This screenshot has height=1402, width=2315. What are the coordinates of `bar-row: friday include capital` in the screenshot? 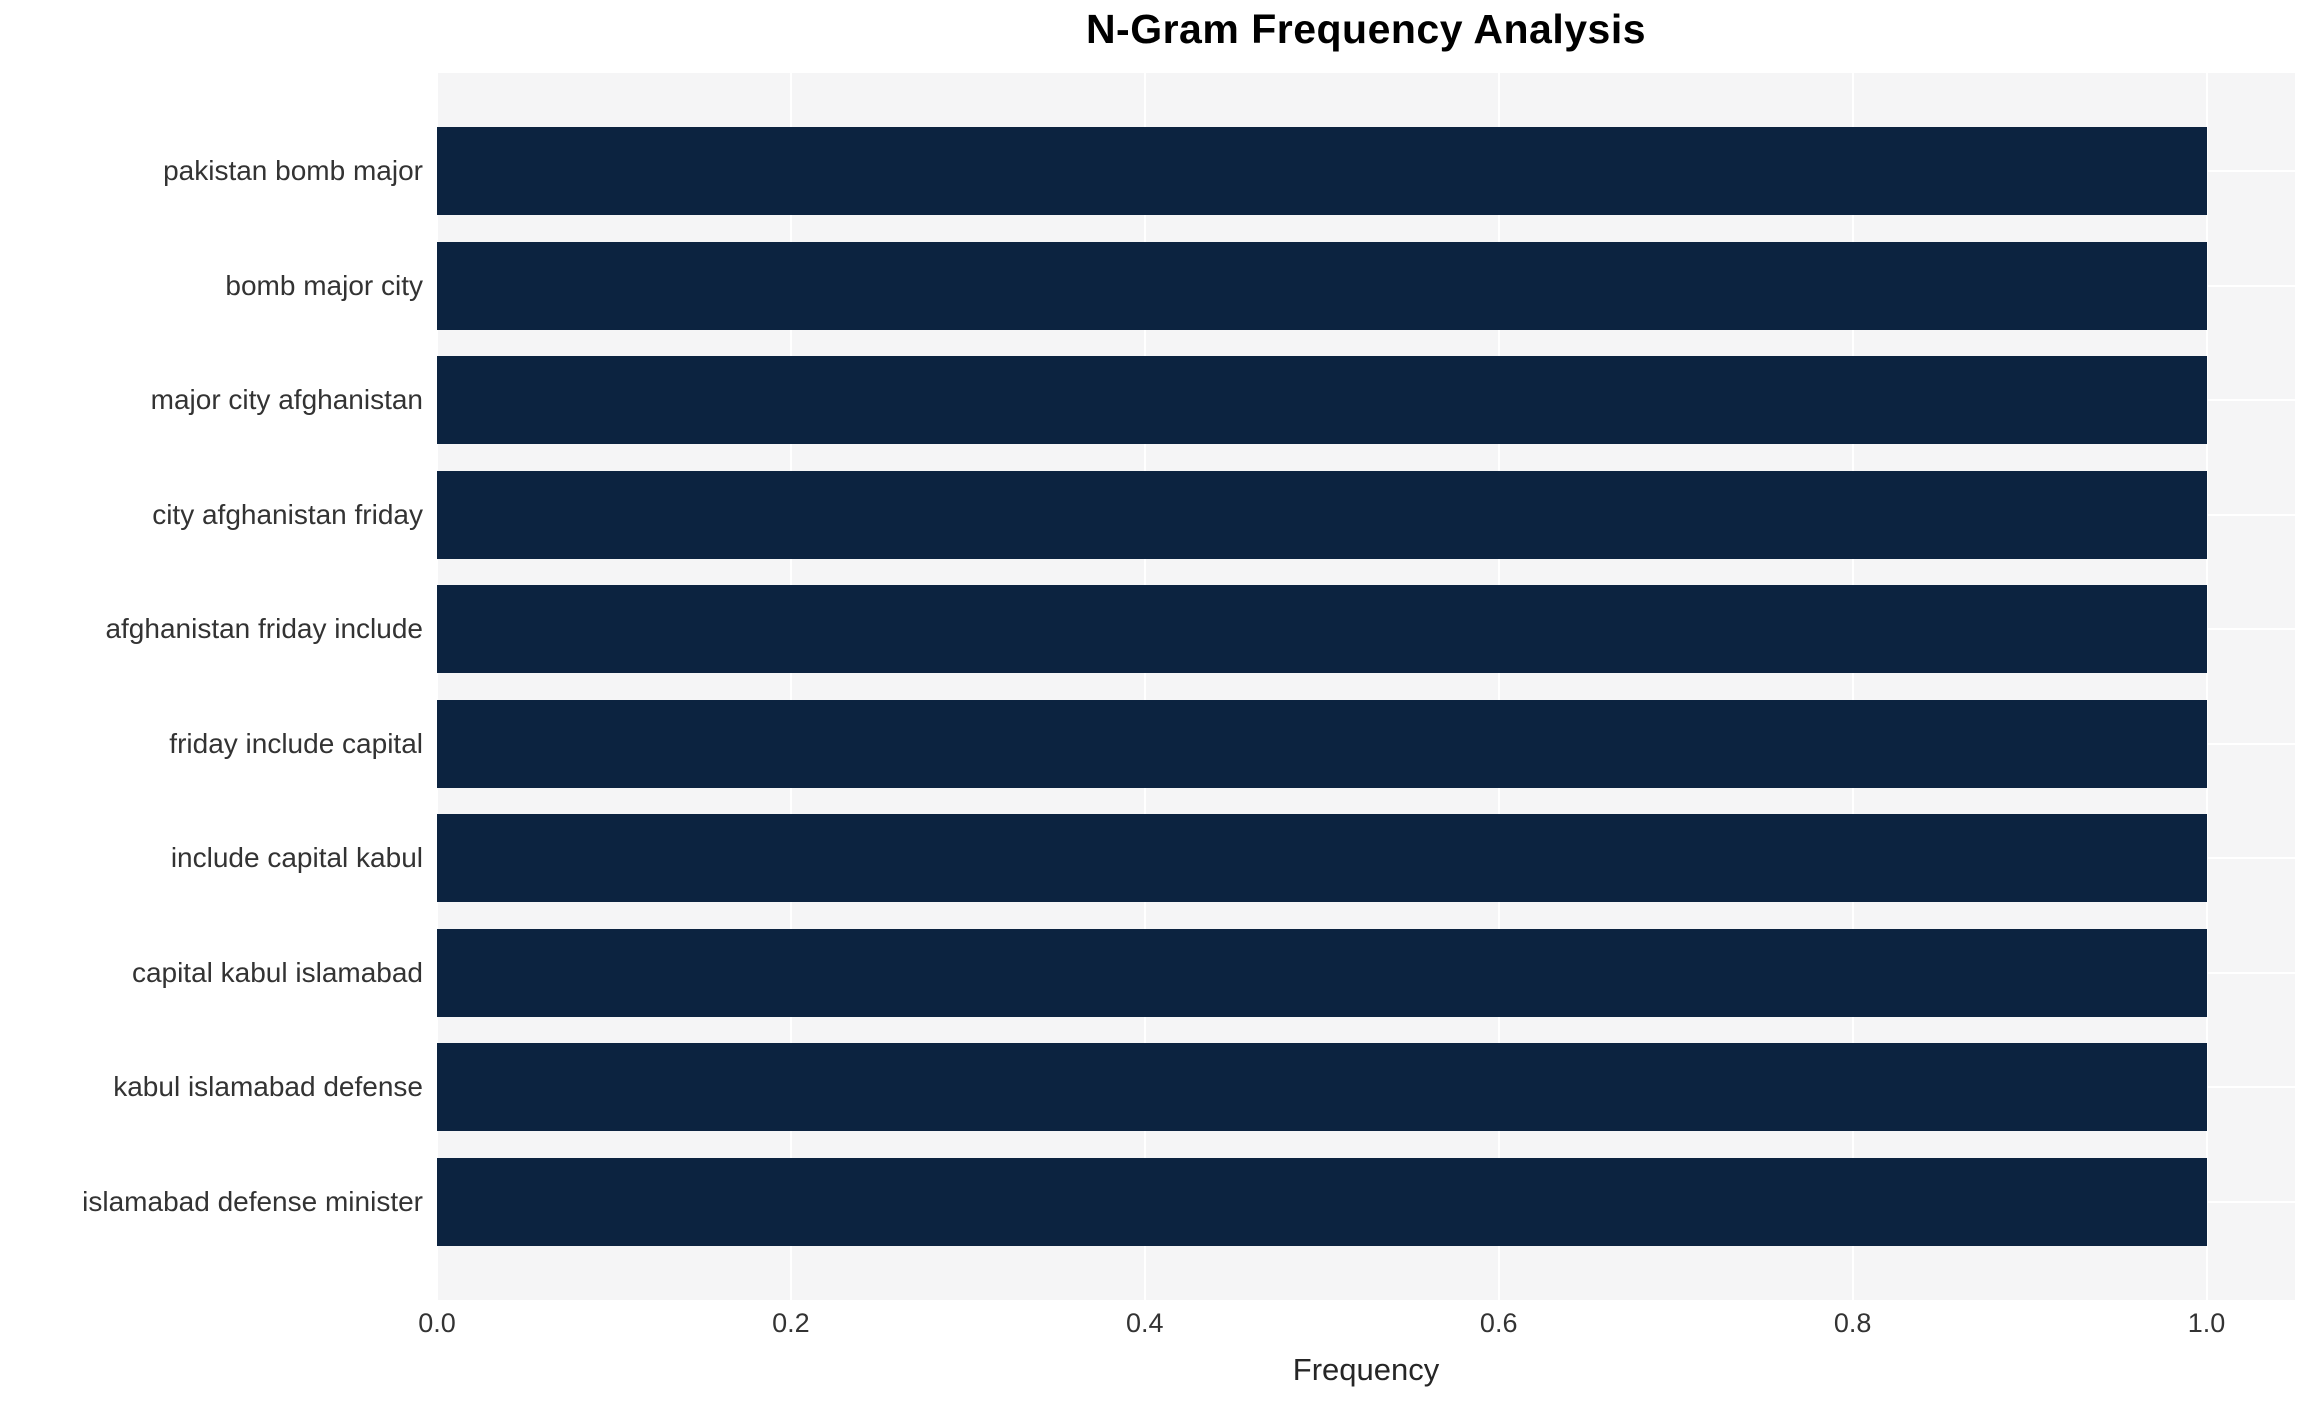 It's located at (1232, 743).